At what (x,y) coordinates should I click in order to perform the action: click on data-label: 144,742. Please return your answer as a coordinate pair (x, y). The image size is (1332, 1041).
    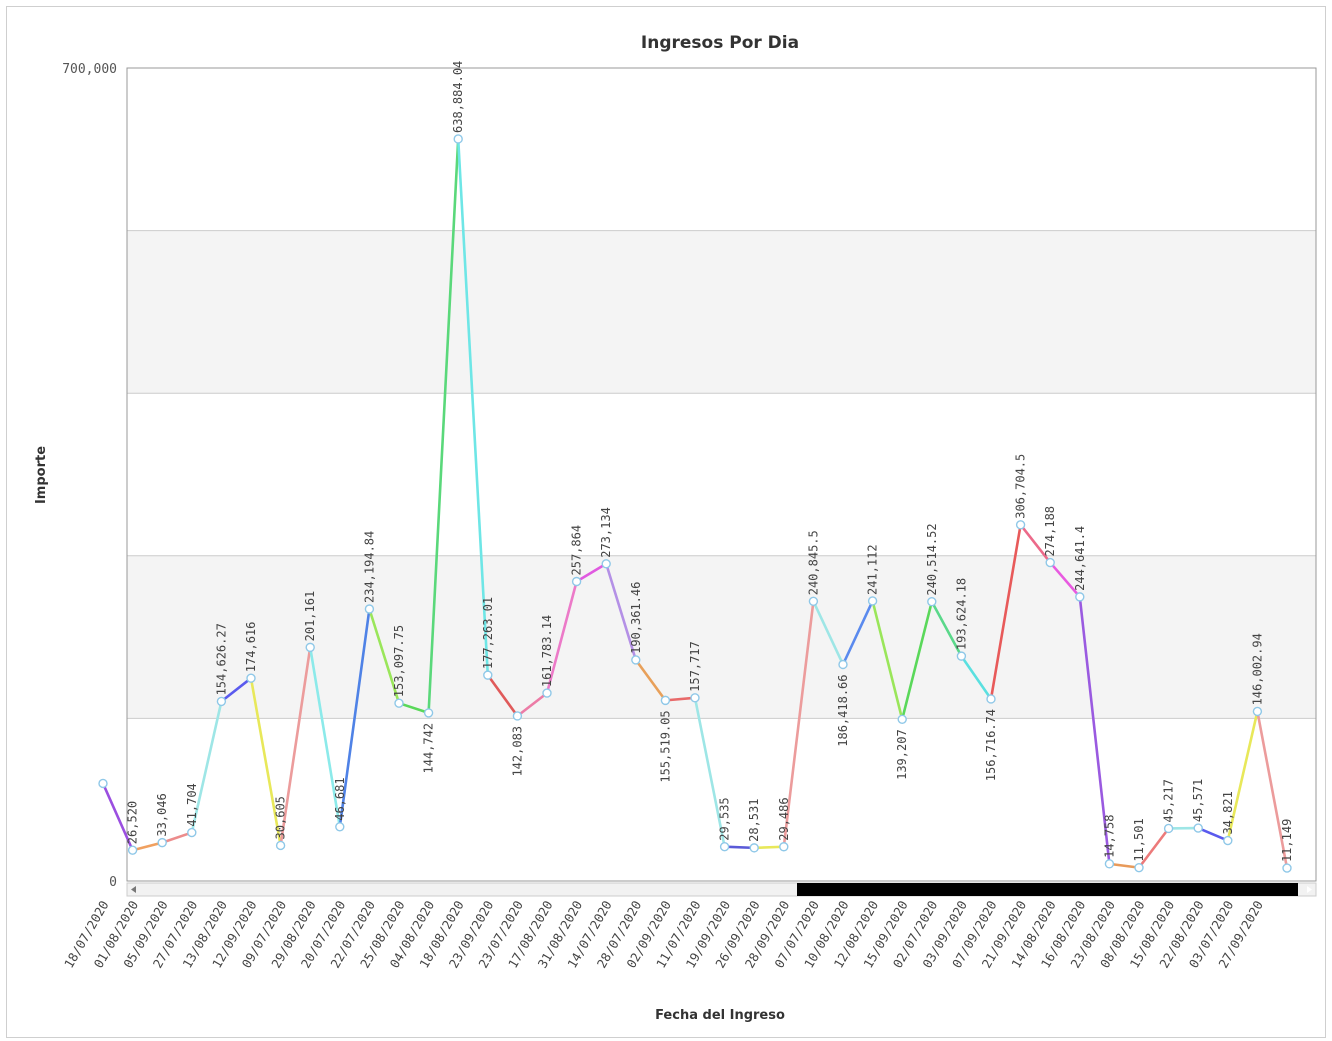
    Looking at the image, I should click on (429, 748).